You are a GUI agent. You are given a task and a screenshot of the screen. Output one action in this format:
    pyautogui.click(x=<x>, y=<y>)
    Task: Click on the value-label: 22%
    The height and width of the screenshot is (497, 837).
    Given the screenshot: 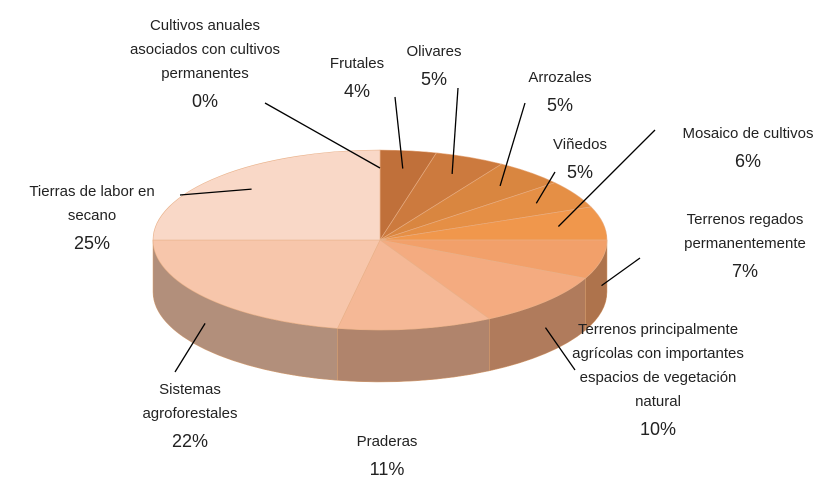 What is the action you would take?
    pyautogui.click(x=190, y=441)
    